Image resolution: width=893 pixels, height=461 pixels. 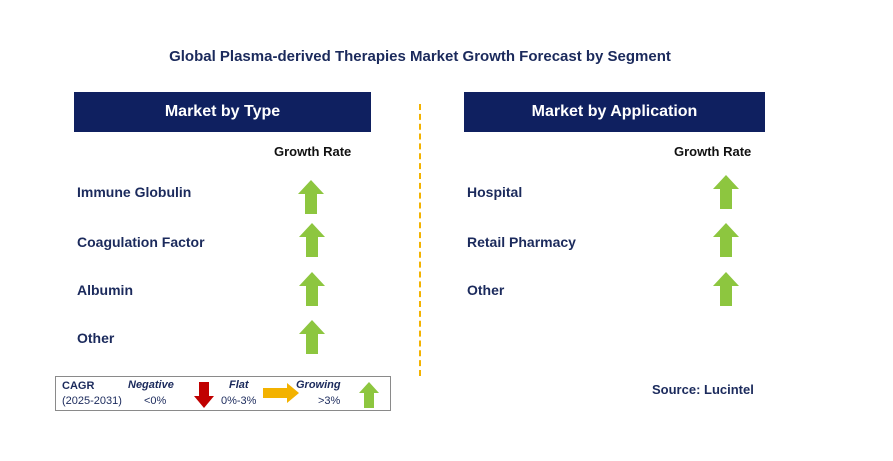 I want to click on legend-flat-range: 0%-3%, so click(x=239, y=401).